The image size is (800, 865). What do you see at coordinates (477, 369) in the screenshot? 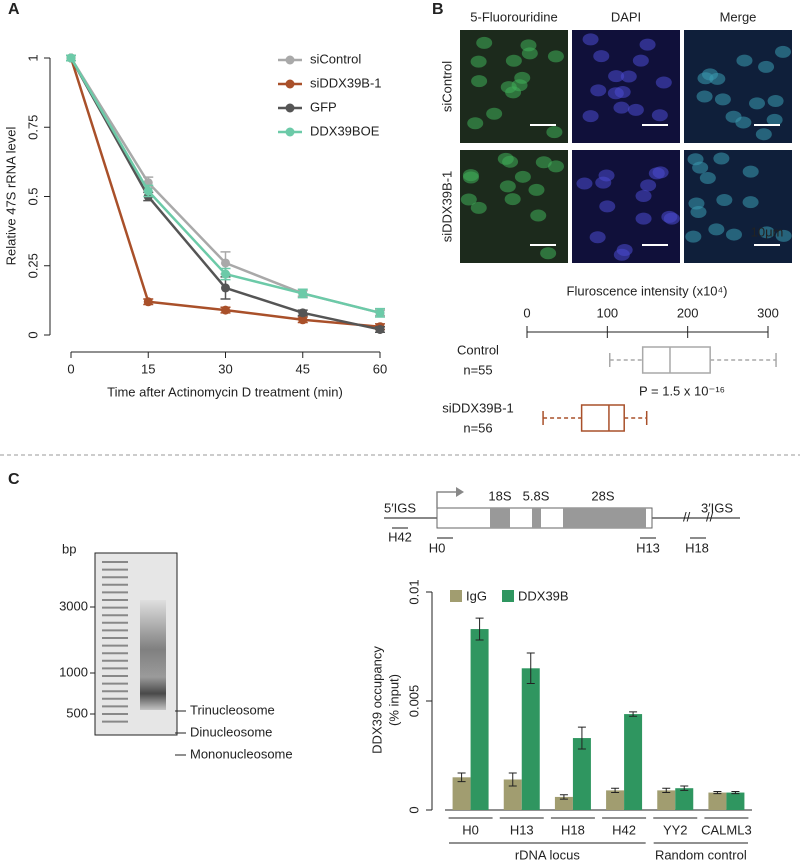
I see `n-label: n=55` at bounding box center [477, 369].